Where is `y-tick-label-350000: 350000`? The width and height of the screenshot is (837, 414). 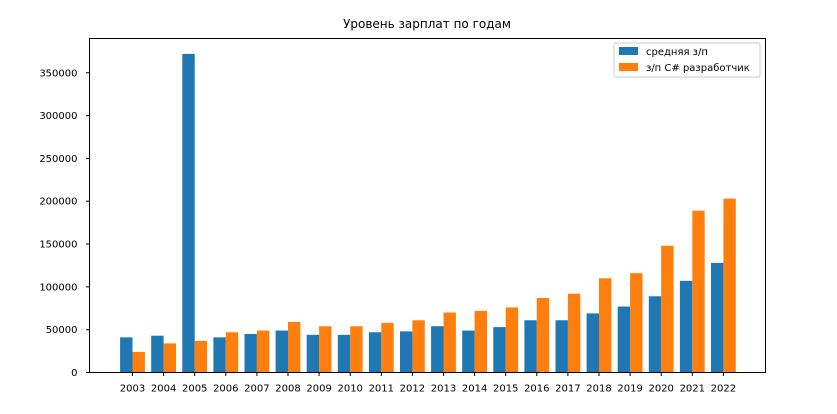 y-tick-label-350000: 350000 is located at coordinates (58, 73).